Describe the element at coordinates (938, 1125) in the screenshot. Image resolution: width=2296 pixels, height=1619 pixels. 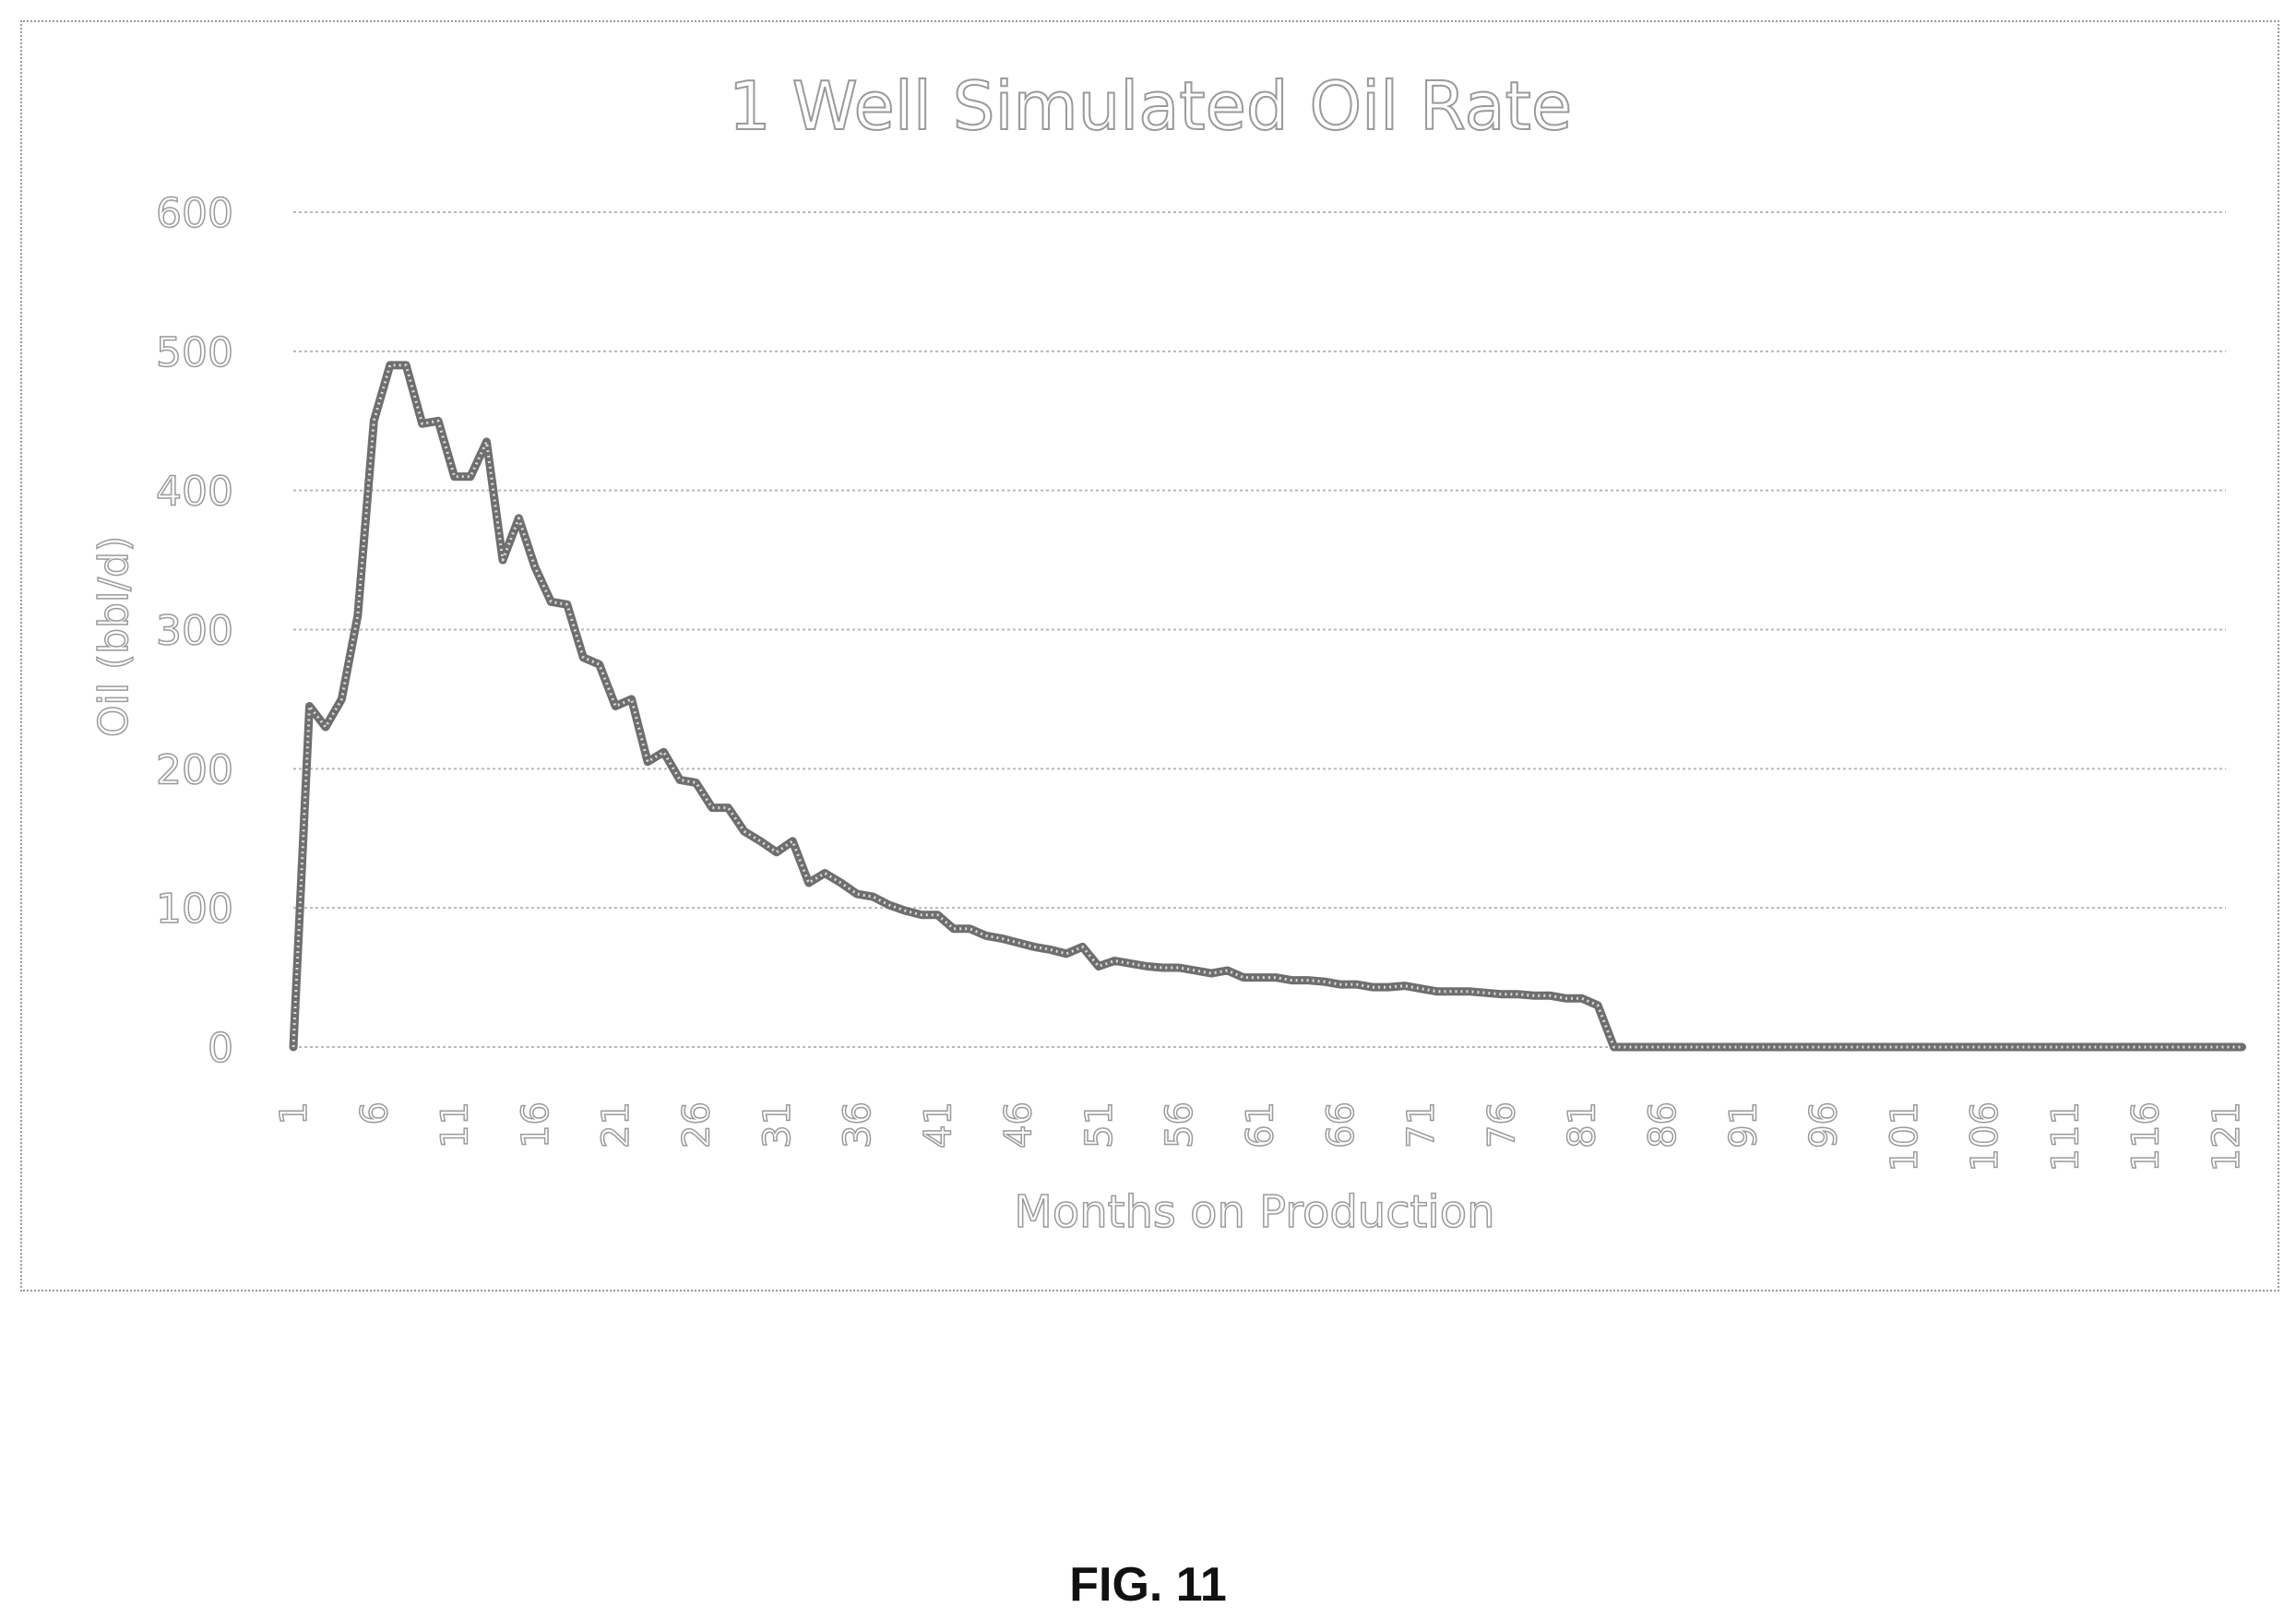
I see `x-tick-label: 41` at that location.